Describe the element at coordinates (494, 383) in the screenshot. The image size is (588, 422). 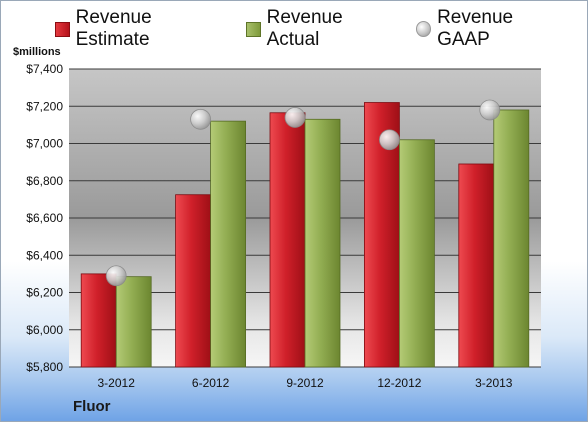
I see `x-tick-label: 3-2013` at that location.